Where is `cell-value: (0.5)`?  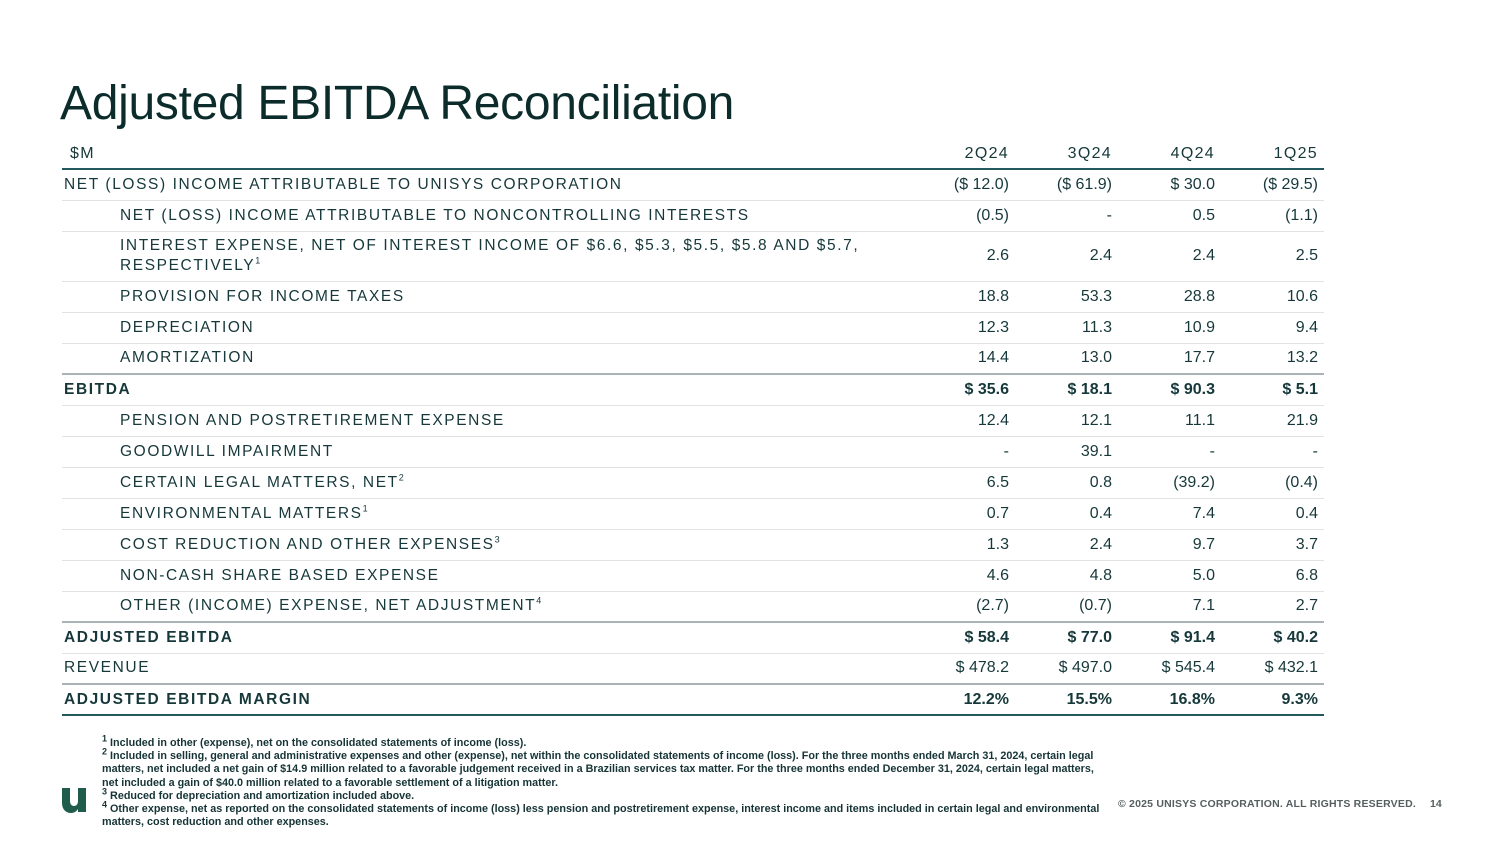
cell-value: (0.5) is located at coordinates (963, 216).